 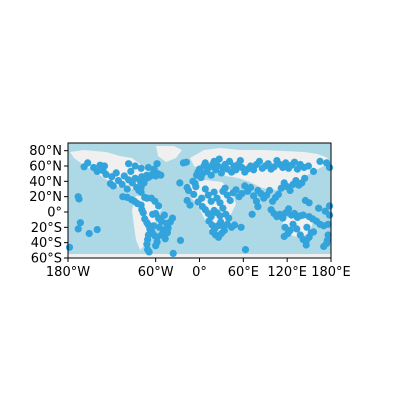 I want to click on y-tick-label: 0°, so click(x=54, y=213).